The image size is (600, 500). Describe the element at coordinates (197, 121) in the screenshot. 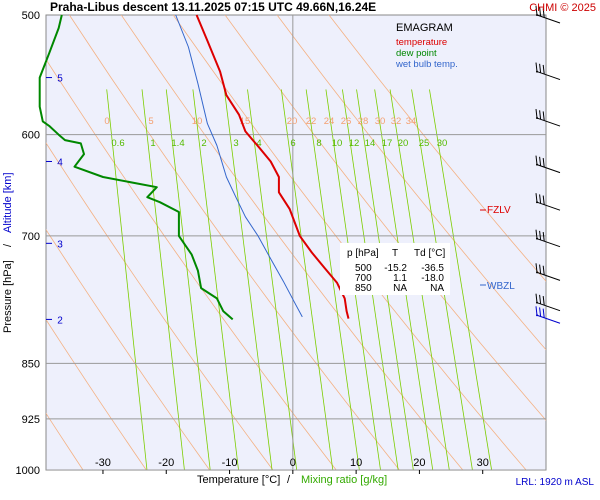

I see `dry-adiabat-label: 10` at that location.